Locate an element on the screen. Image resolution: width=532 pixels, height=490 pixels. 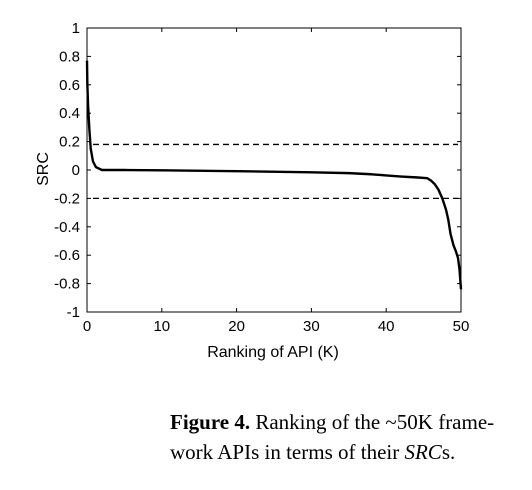
x-axis-label: Ranking of API (K) is located at coordinates (273, 352).